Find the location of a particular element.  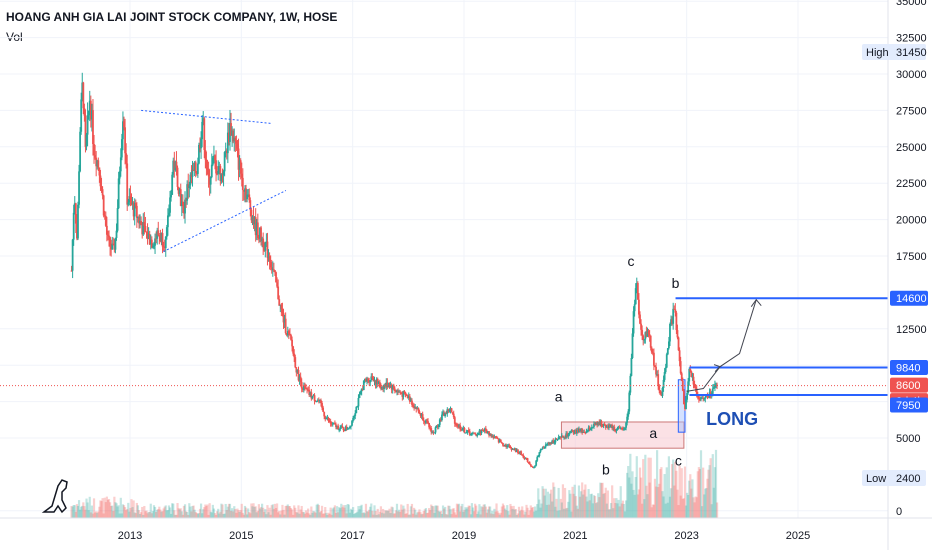

tradingview-logo is located at coordinates (54, 496).